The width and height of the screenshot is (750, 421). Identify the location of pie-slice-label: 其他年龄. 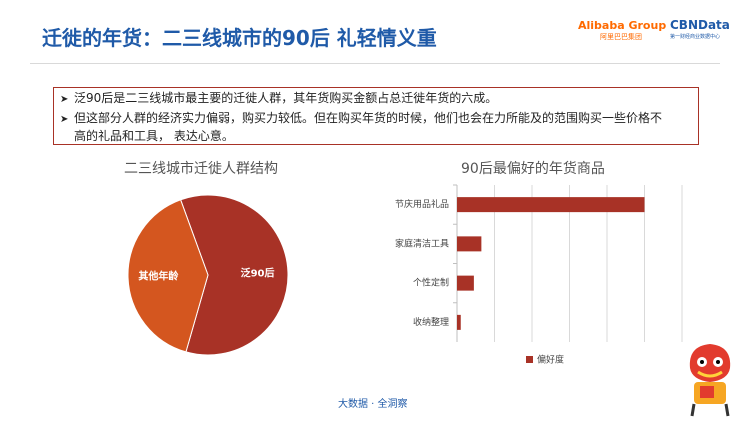
(158, 276).